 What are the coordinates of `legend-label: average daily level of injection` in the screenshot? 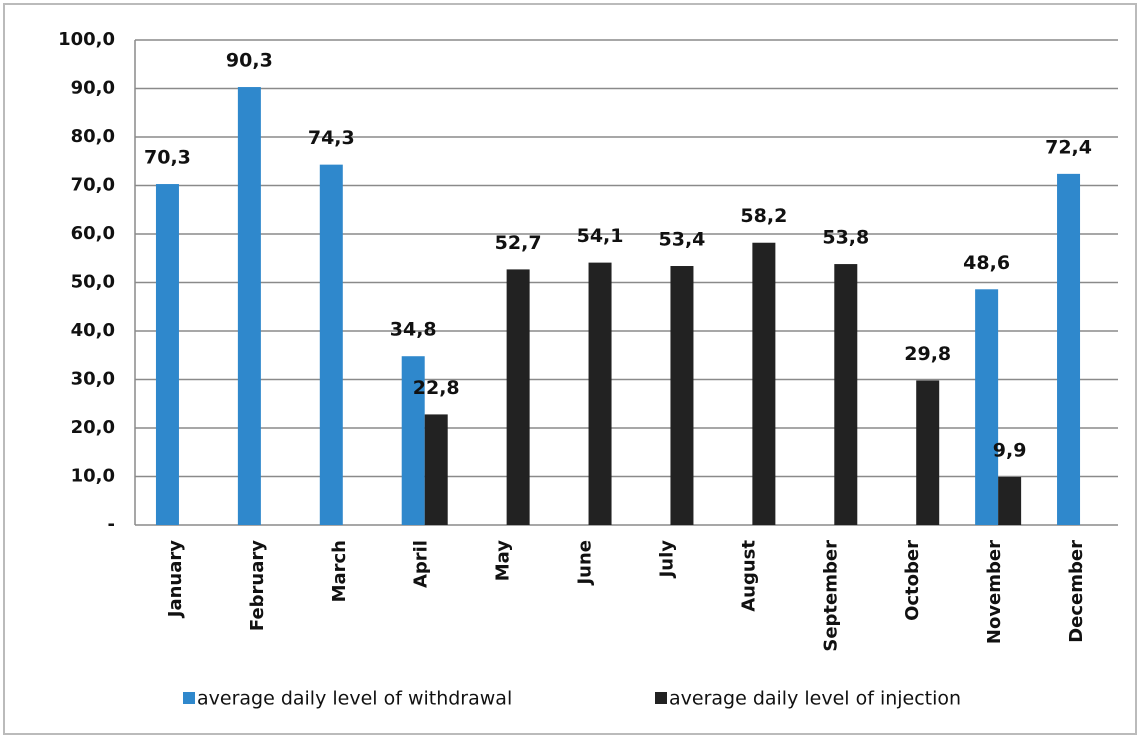 It's located at (815, 699).